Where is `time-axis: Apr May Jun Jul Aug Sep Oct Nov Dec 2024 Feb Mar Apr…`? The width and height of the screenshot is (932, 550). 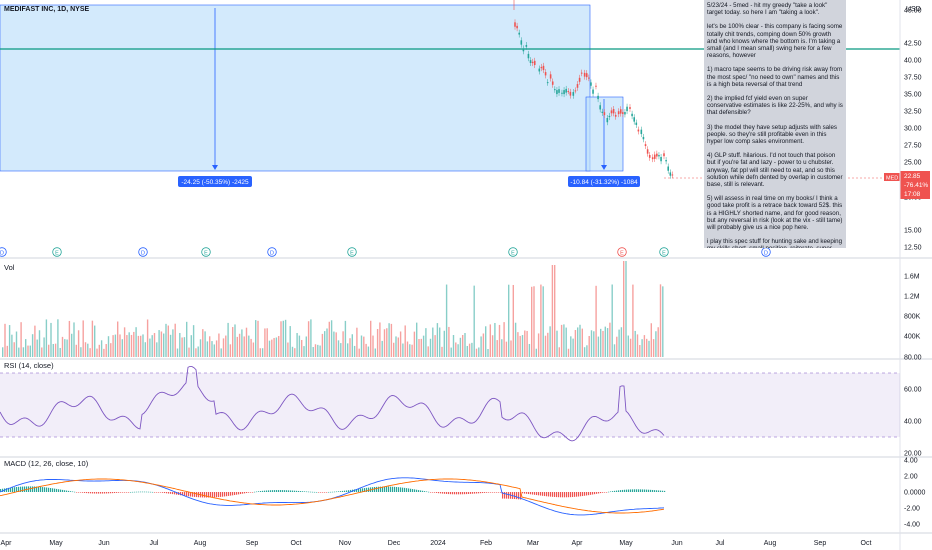 time-axis: Apr May Jun Jul Aug Sep Oct Nov Dec 2024 Feb Mar Apr… is located at coordinates (436, 543).